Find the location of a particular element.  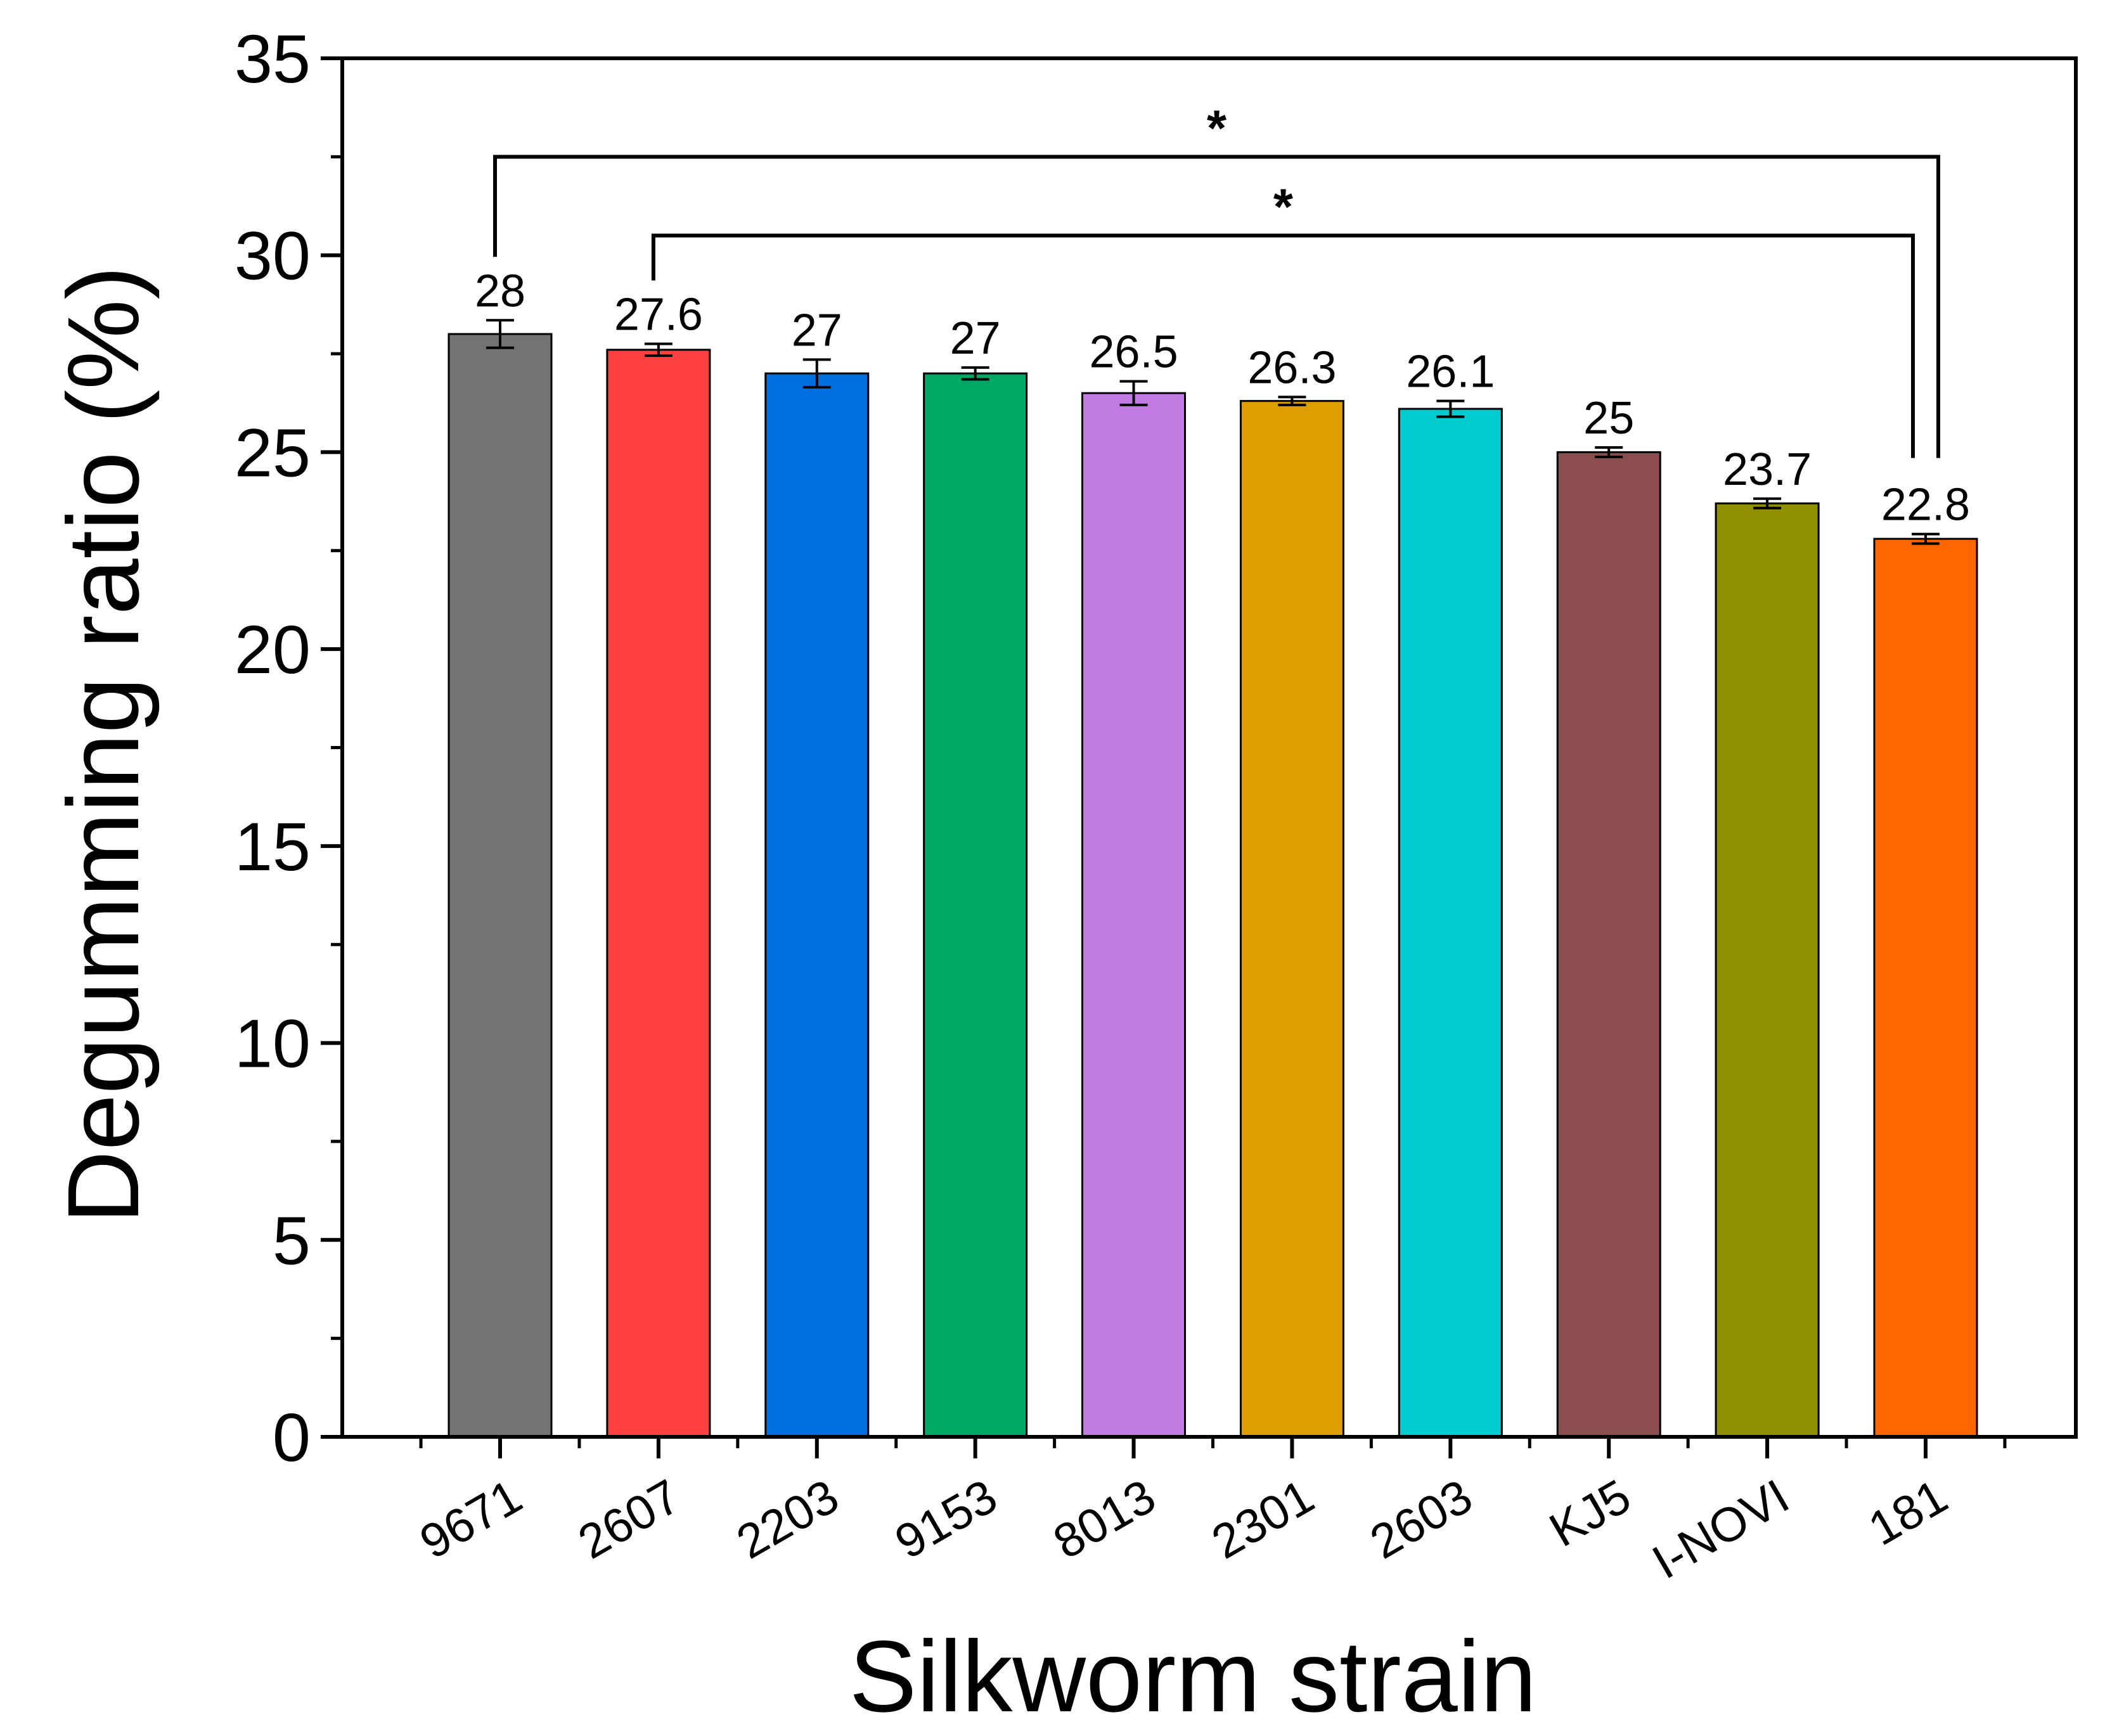

data-label-2301: 26.3 is located at coordinates (1291, 367).